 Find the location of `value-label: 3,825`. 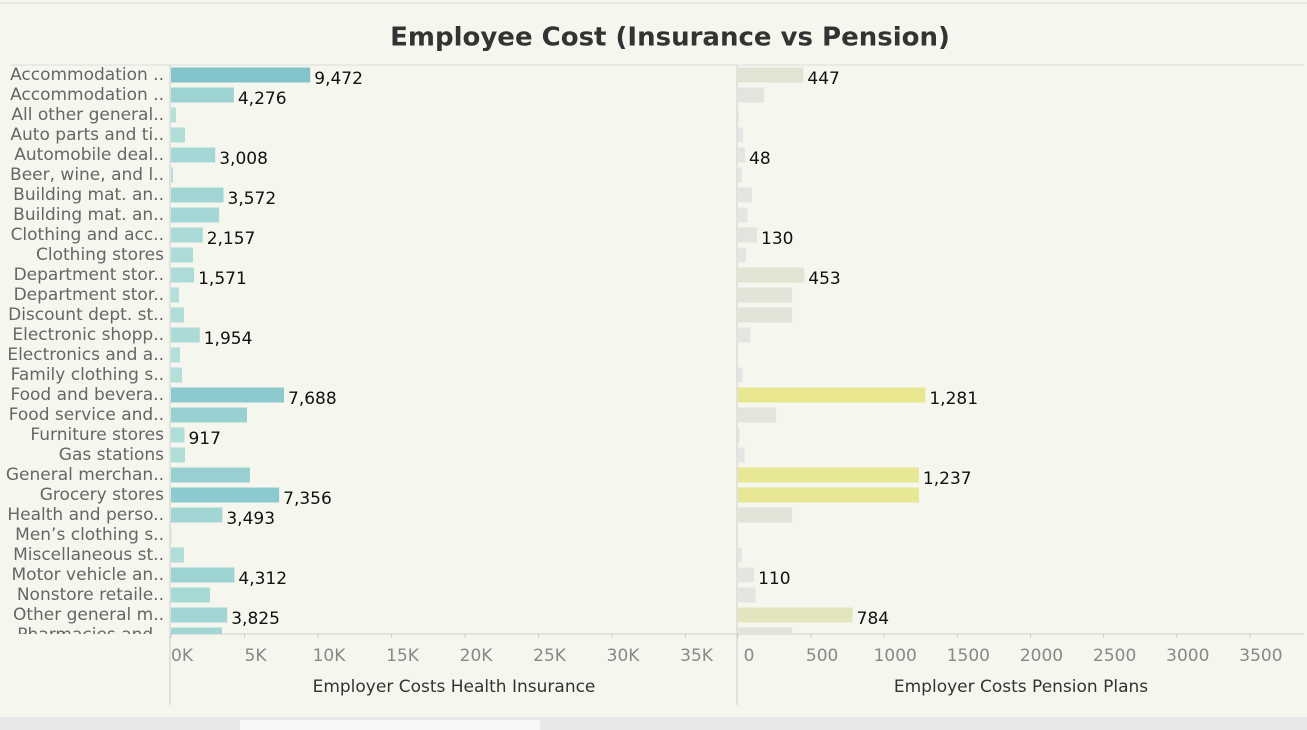

value-label: 3,825 is located at coordinates (255, 619).